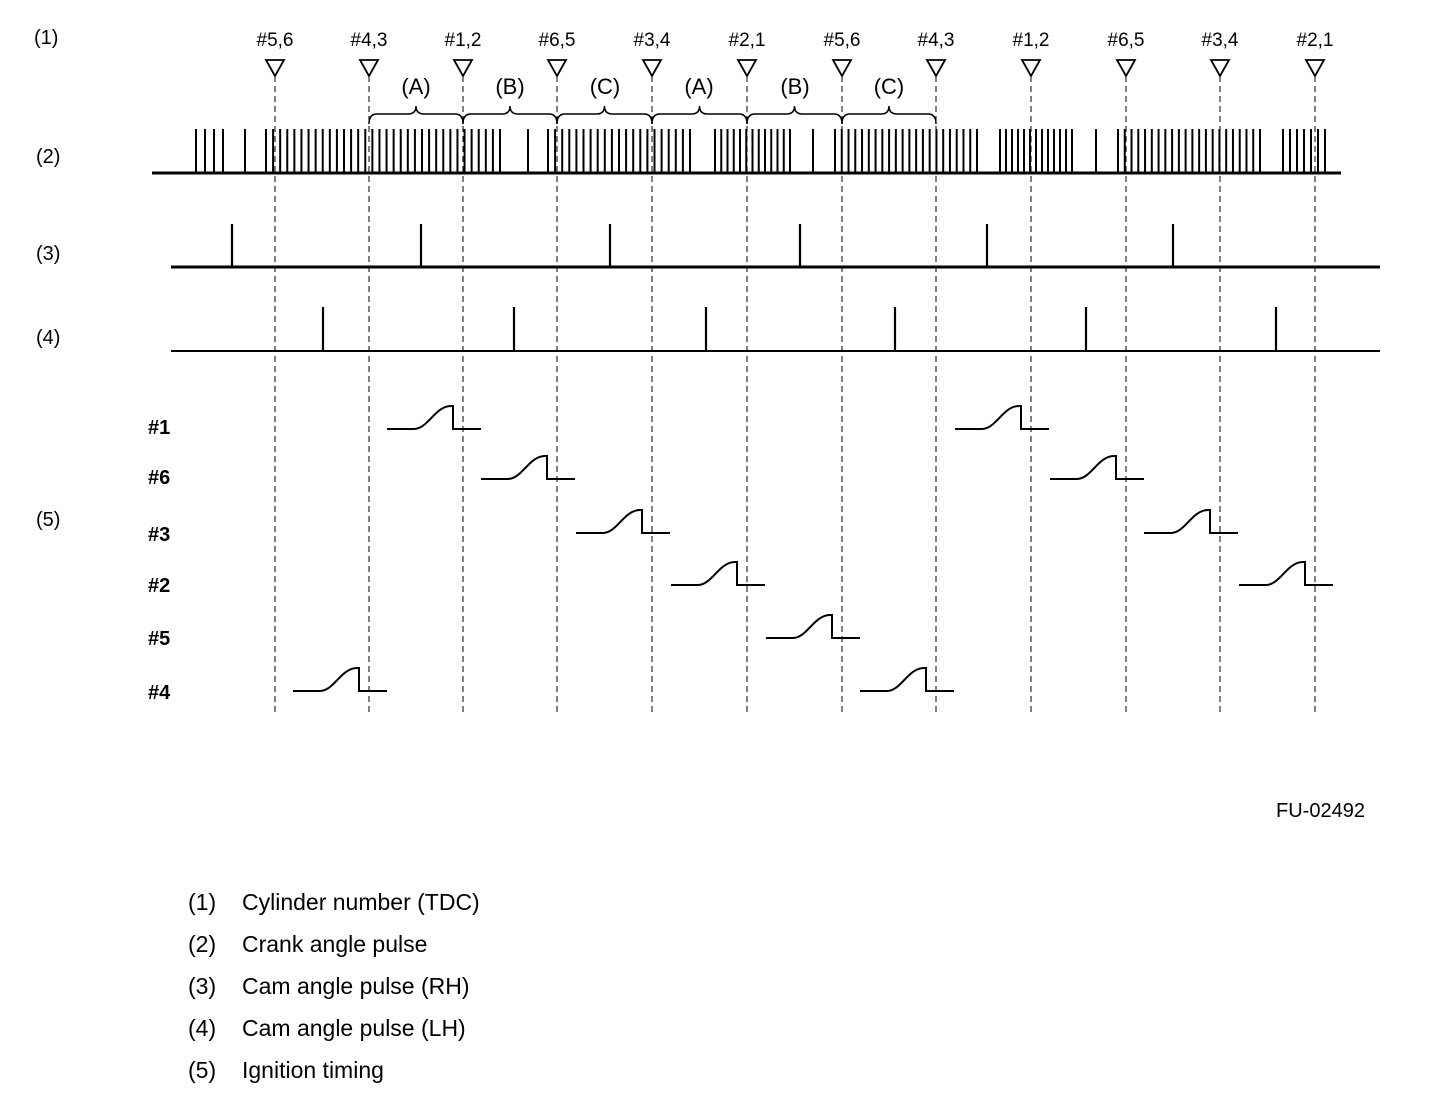 This screenshot has height=1110, width=1440. Describe the element at coordinates (361, 902) in the screenshot. I see `legend-text: Cylinder number (TDC)` at that location.